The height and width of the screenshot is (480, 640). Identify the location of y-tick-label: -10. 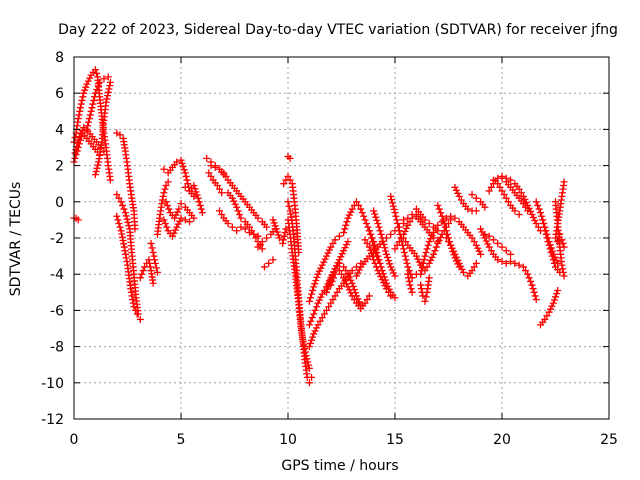
(52, 384).